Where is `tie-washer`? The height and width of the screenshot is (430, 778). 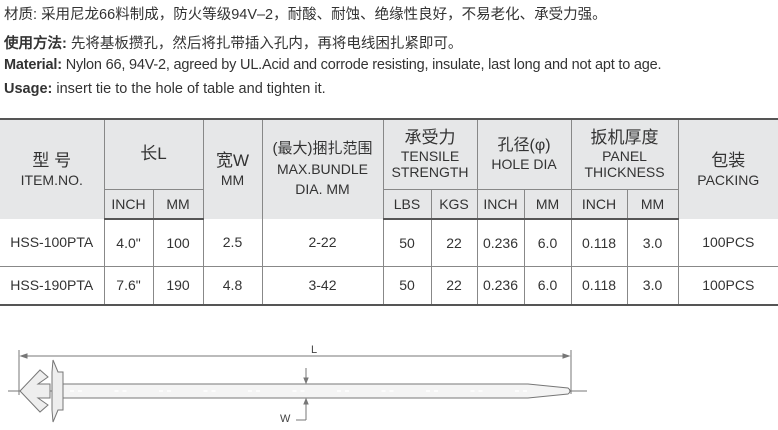 tie-washer is located at coordinates (57, 391).